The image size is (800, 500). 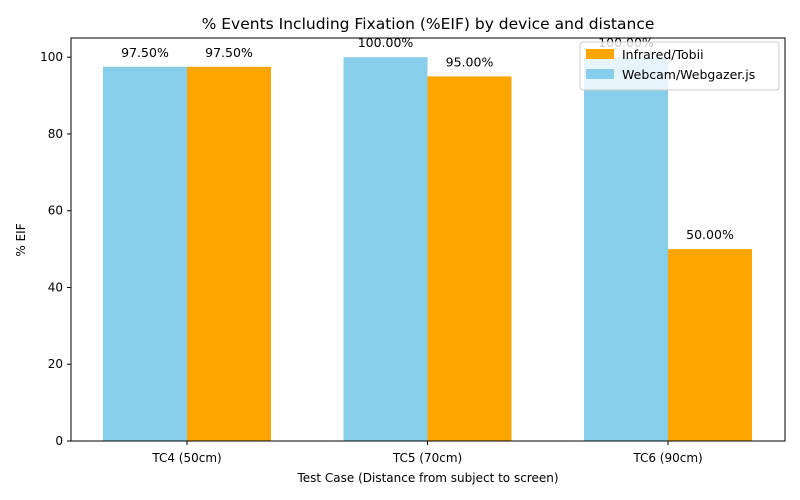 What do you see at coordinates (710, 234) in the screenshot?
I see `data-label: 50.00%` at bounding box center [710, 234].